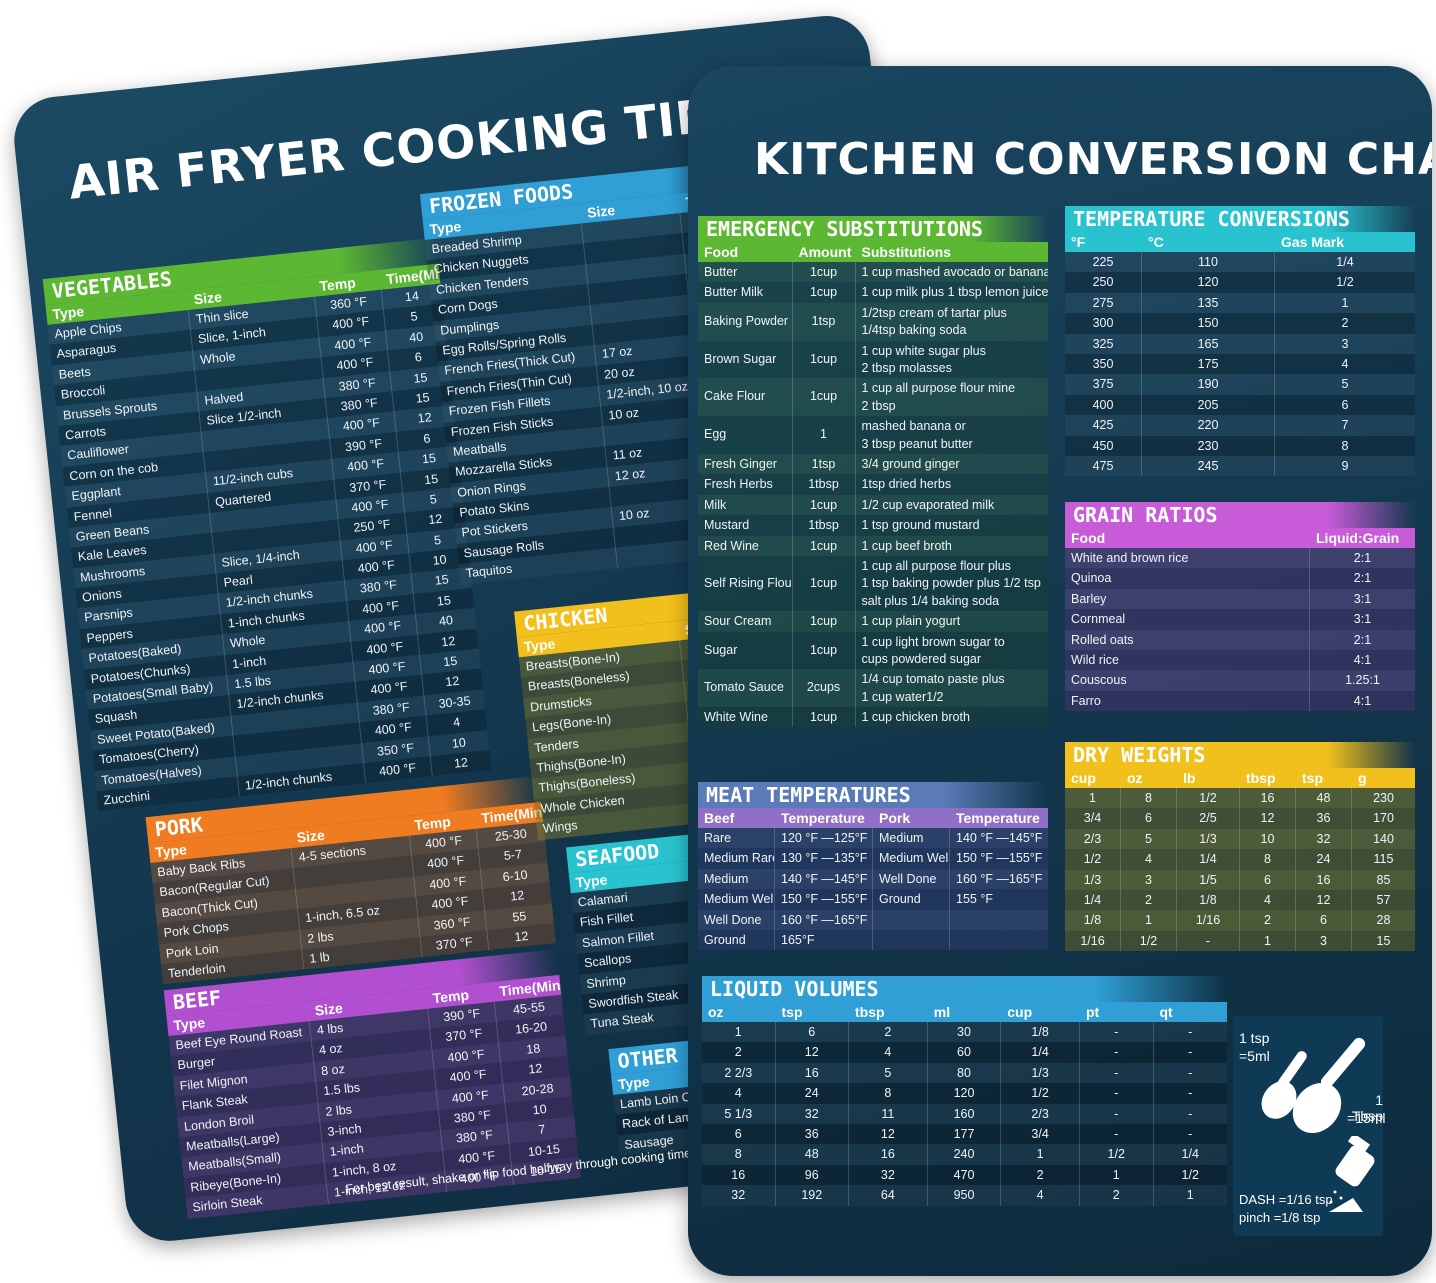 The height and width of the screenshot is (1283, 1436). I want to click on meat-cell: Well Done, so click(911, 879).